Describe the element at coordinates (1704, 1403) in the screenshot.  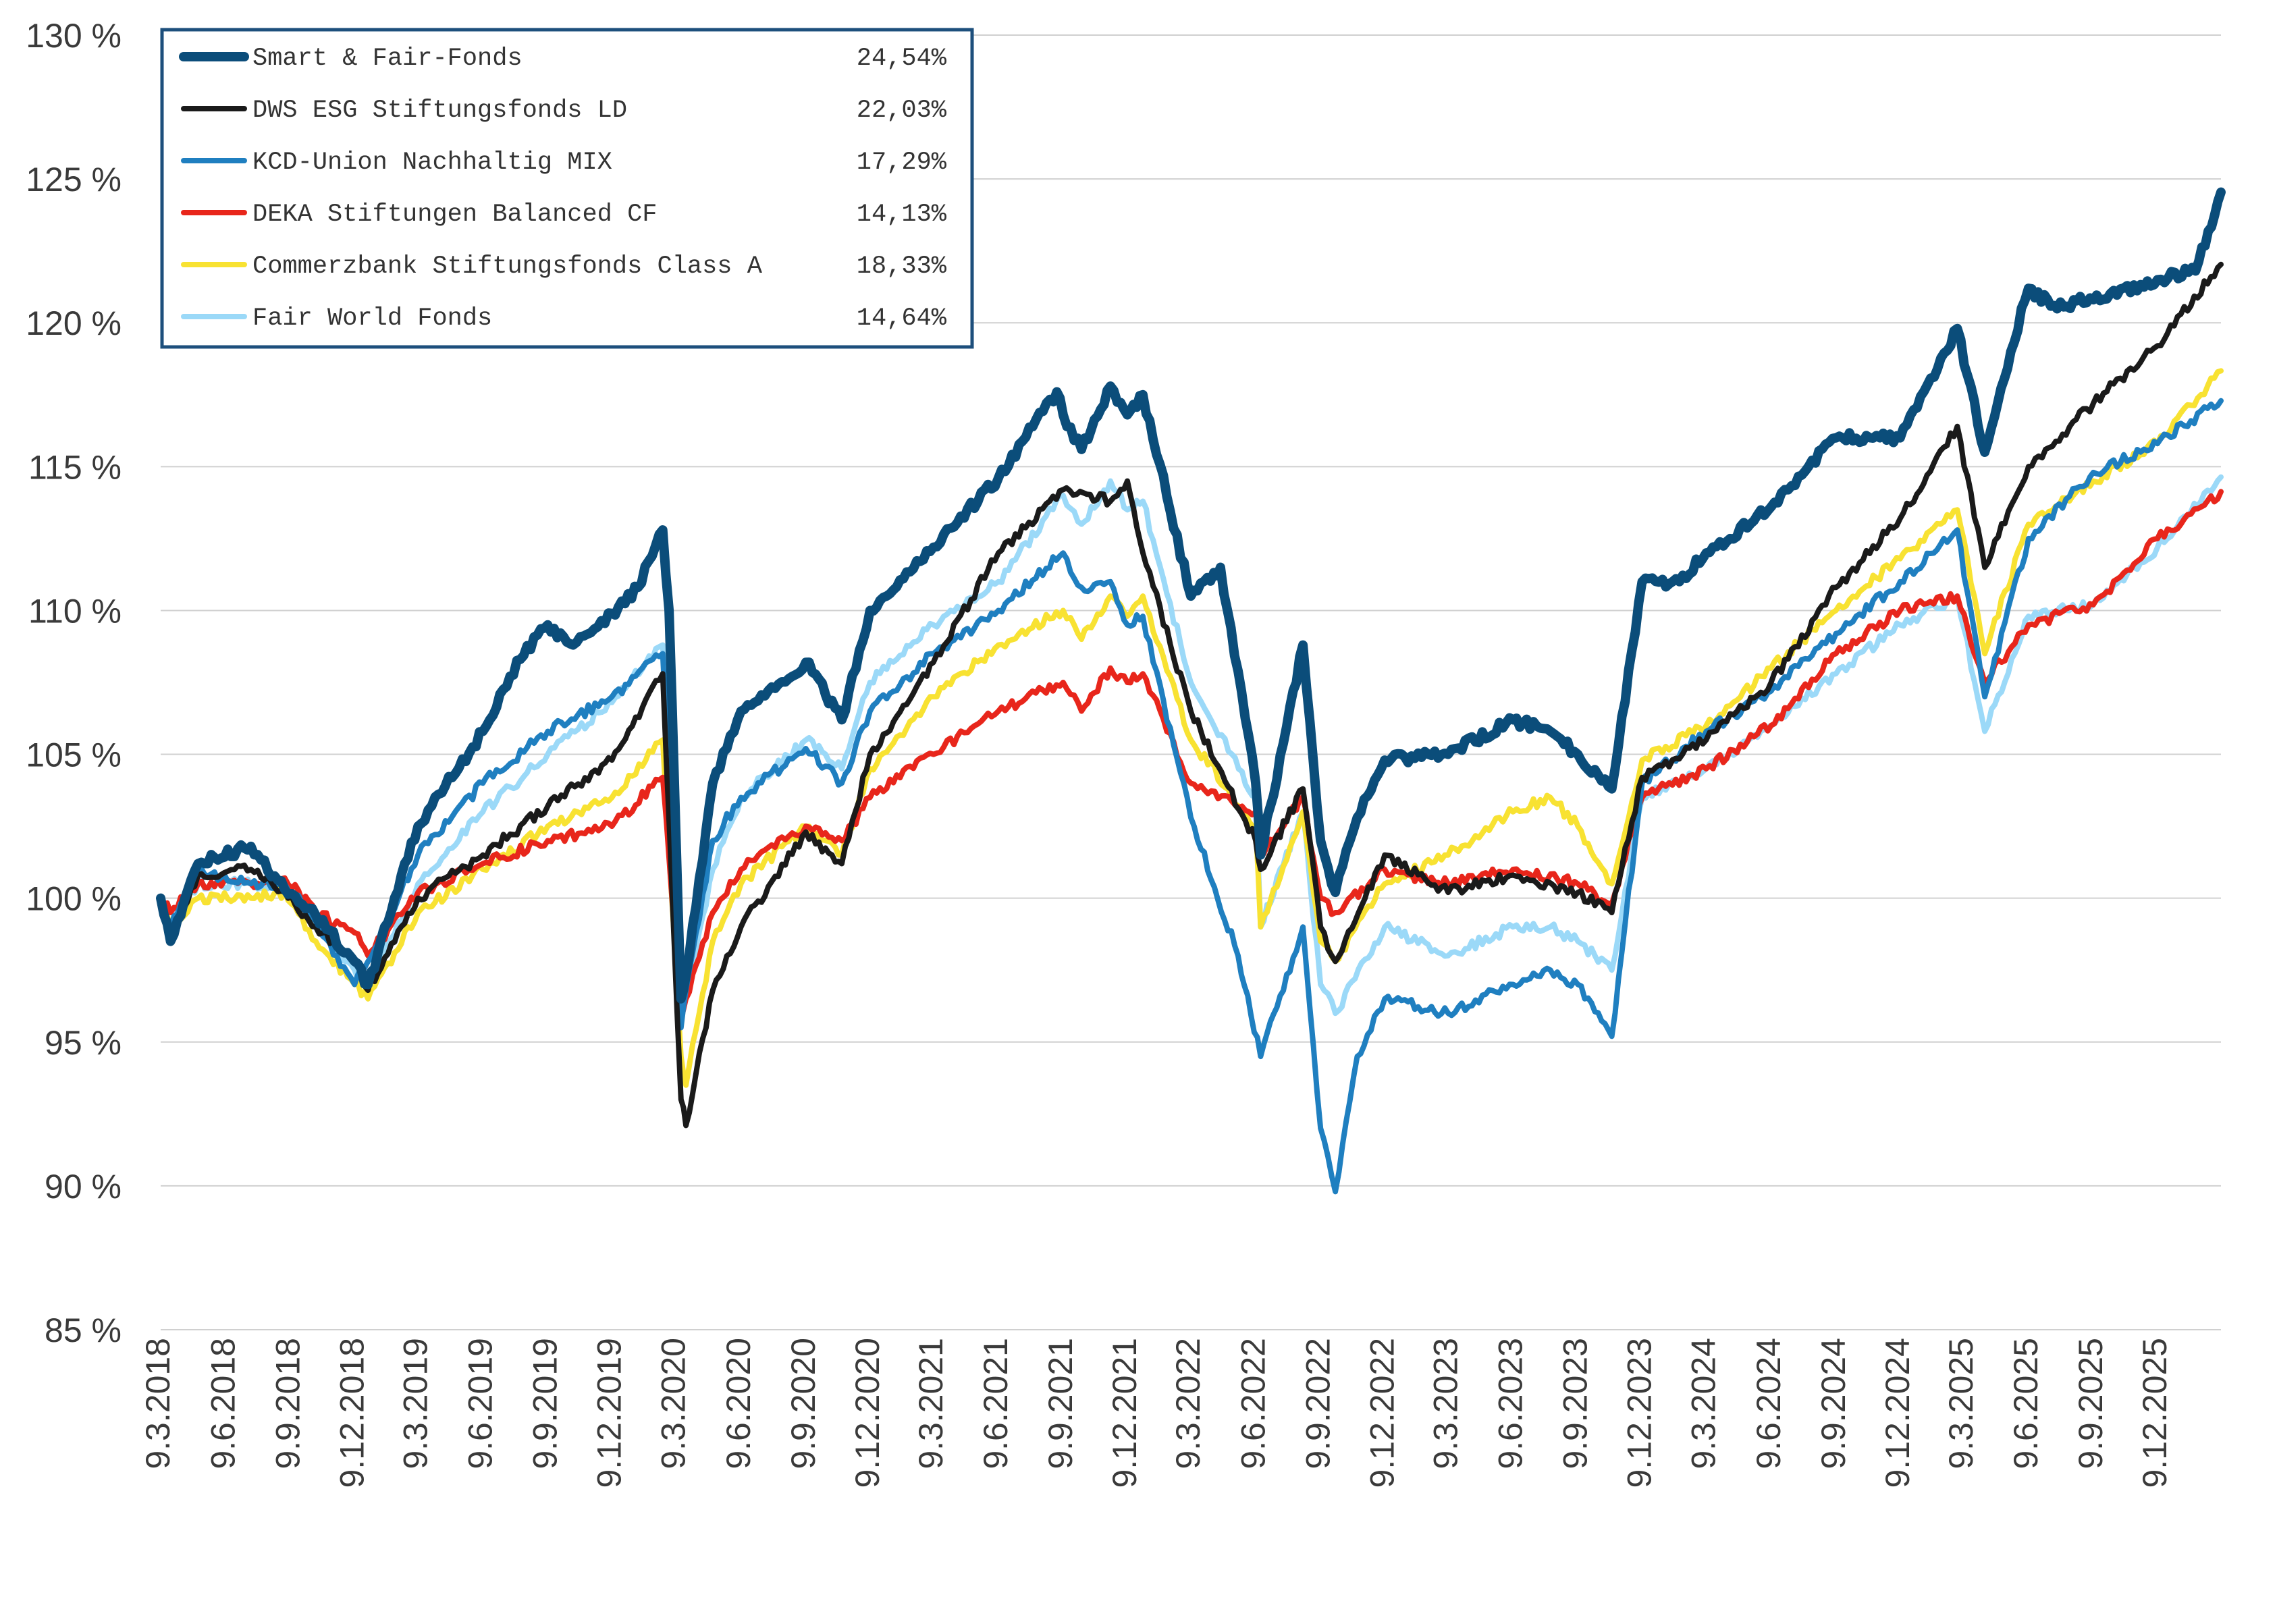
I see `x-tick-label: 9.3.2024` at that location.